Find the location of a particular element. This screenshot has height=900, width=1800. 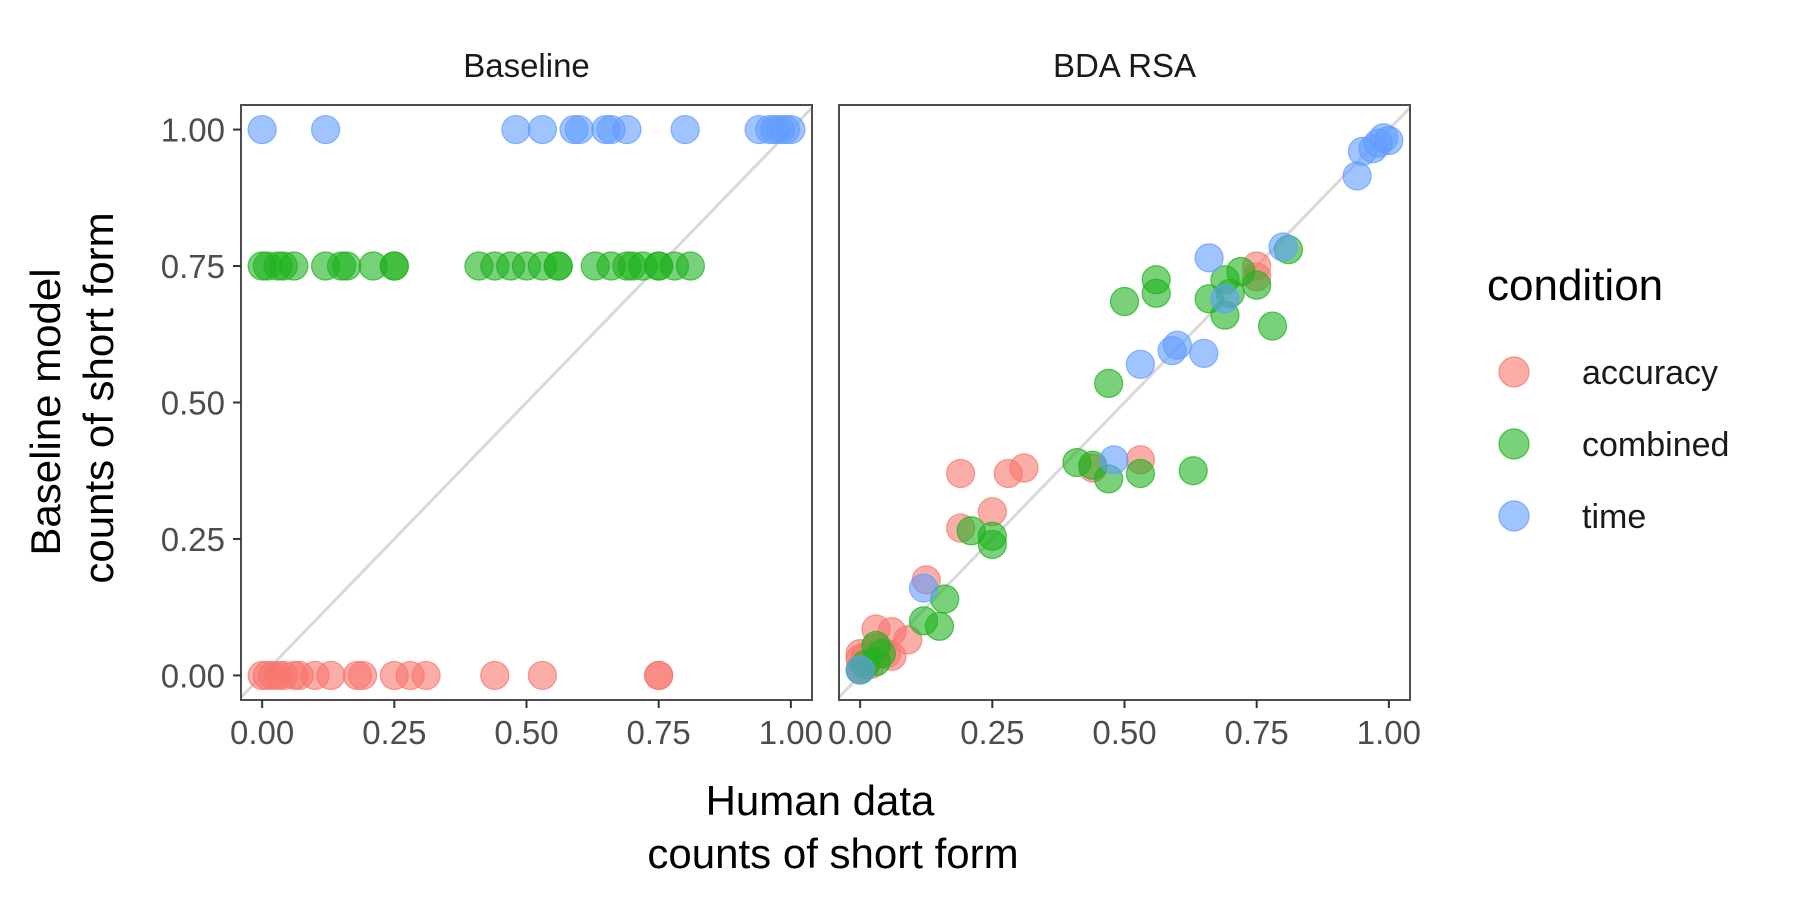

legend-key-combined is located at coordinates (1514, 444).